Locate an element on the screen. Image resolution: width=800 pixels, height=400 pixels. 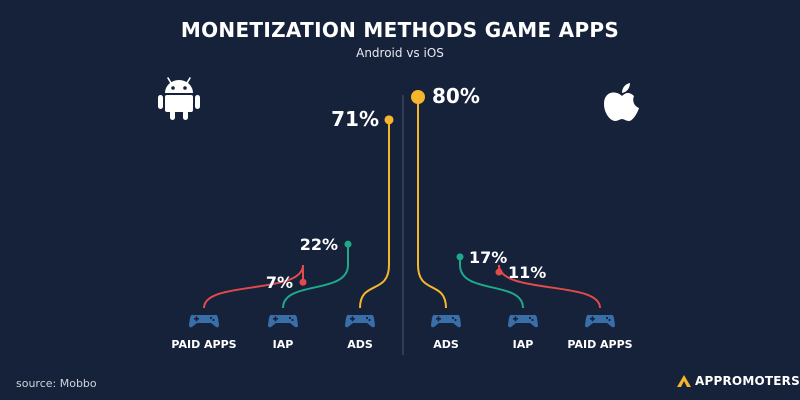
brand-logo: APPROMOTERS is located at coordinates (738, 381).